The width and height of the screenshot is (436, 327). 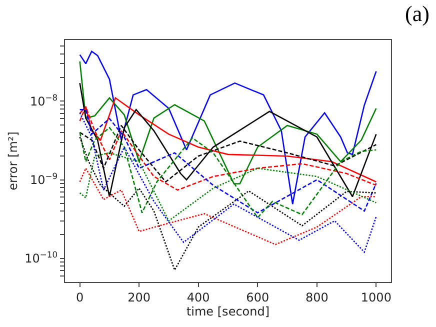 What do you see at coordinates (44, 178) in the screenshot?
I see `y-tick-label: 10$^{−9}$` at bounding box center [44, 178].